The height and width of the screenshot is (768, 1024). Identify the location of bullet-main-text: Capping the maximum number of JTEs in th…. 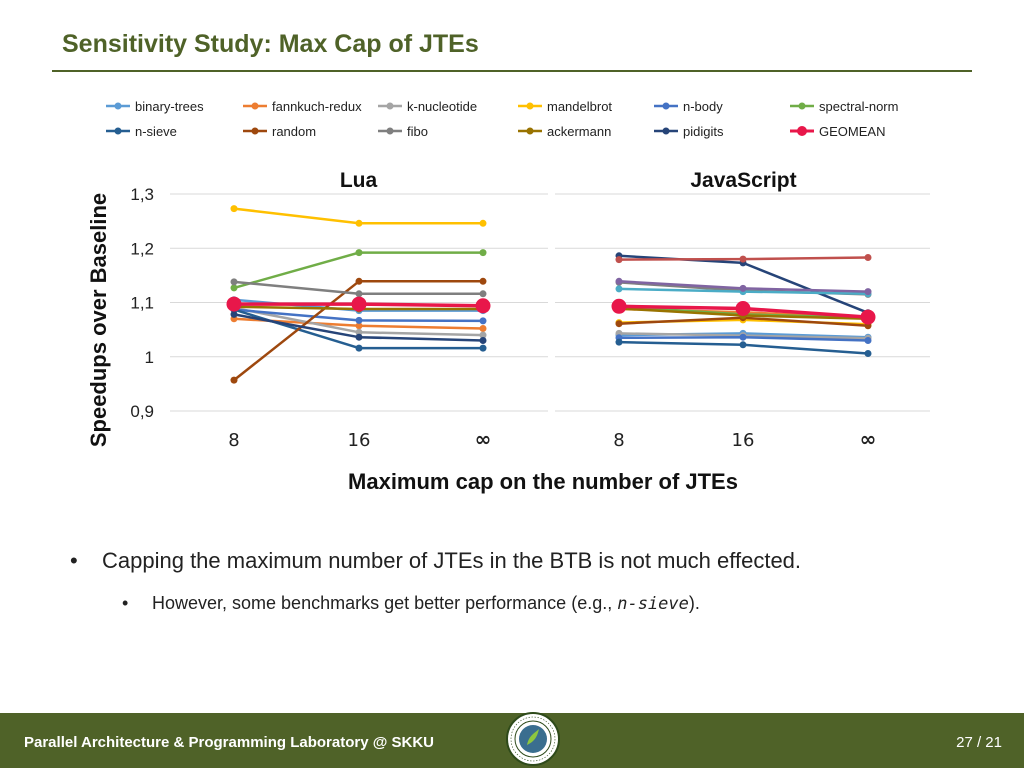
(452, 560).